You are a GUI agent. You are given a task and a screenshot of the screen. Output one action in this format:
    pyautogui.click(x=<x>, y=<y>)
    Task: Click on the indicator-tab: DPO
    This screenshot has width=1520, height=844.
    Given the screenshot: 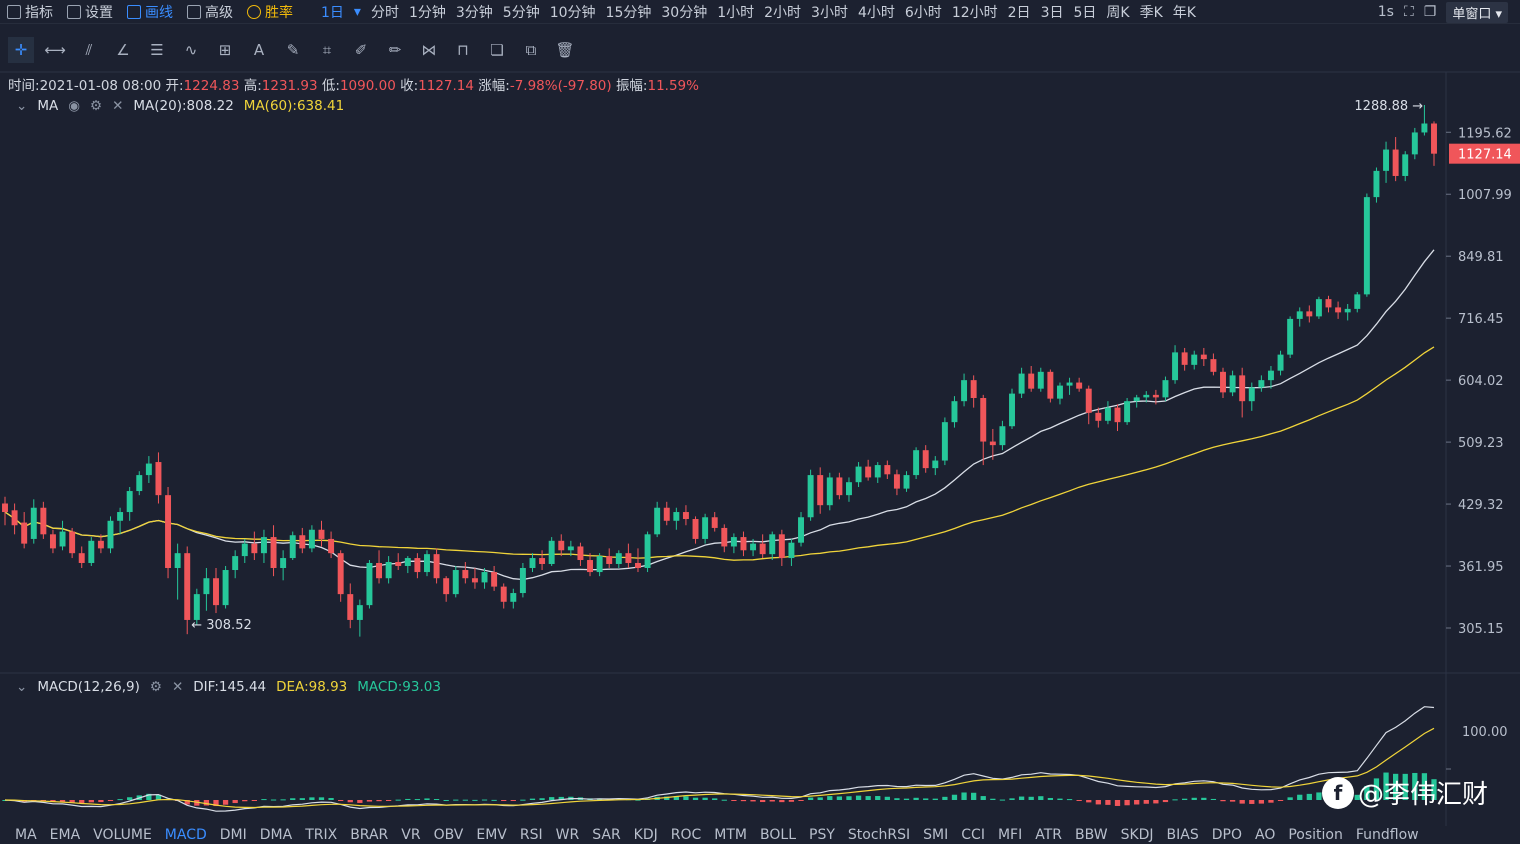 What is the action you would take?
    pyautogui.click(x=1226, y=835)
    